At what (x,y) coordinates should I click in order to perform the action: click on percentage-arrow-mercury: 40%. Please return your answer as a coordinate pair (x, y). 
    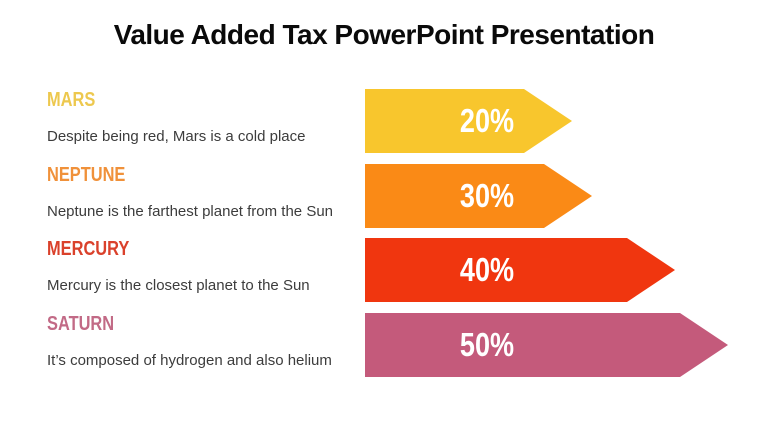
    Looking at the image, I should click on (520, 270).